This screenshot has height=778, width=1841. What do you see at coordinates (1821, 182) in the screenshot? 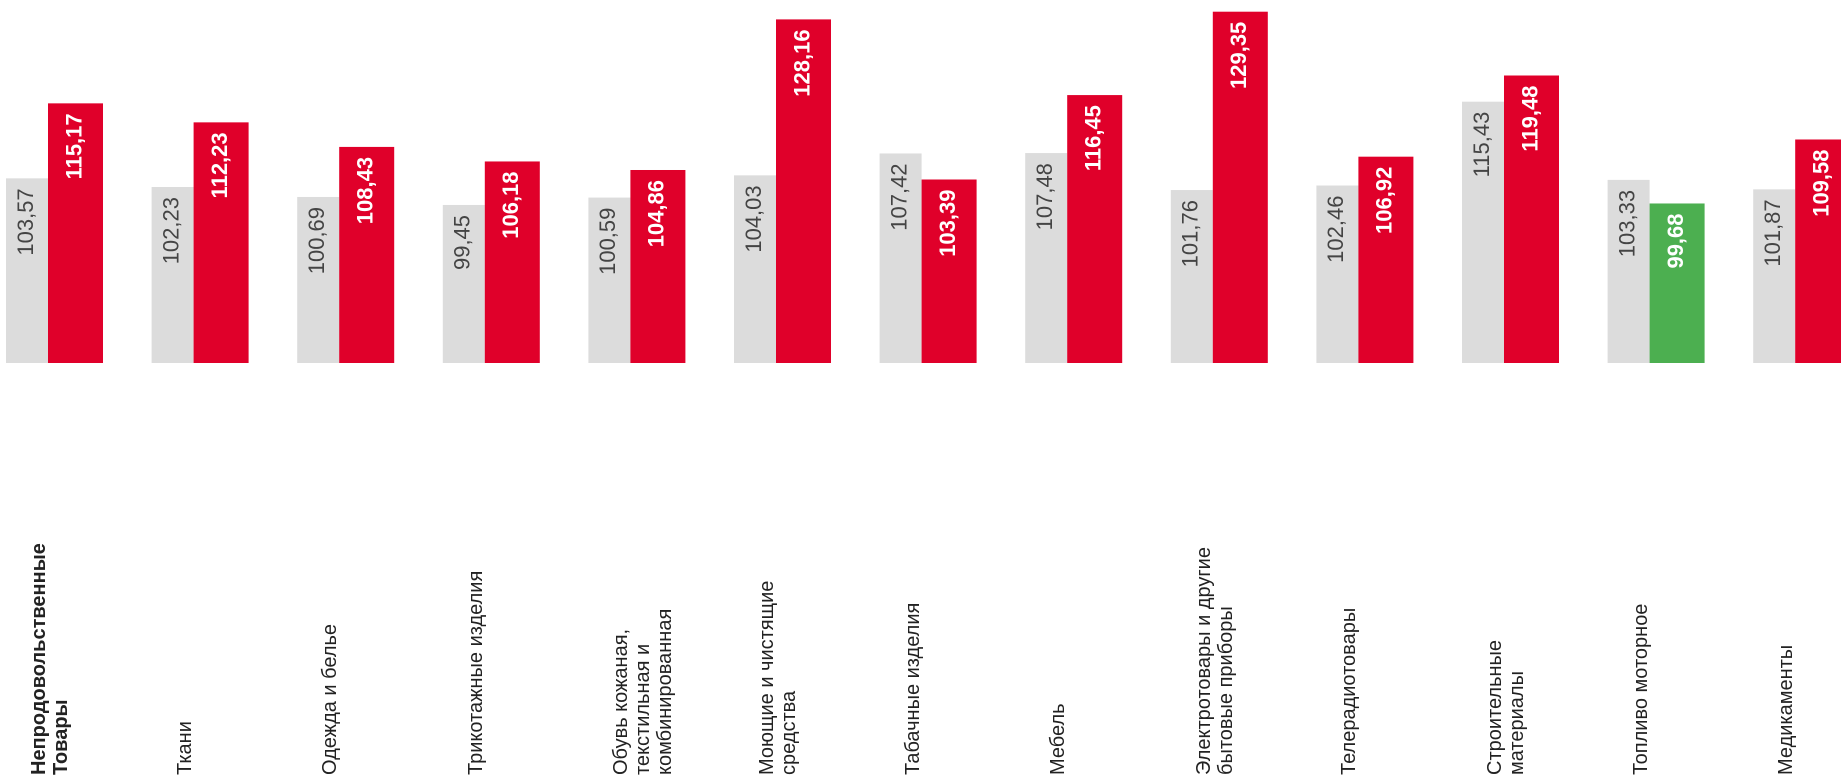
I see `value-label: 109,58` at bounding box center [1821, 182].